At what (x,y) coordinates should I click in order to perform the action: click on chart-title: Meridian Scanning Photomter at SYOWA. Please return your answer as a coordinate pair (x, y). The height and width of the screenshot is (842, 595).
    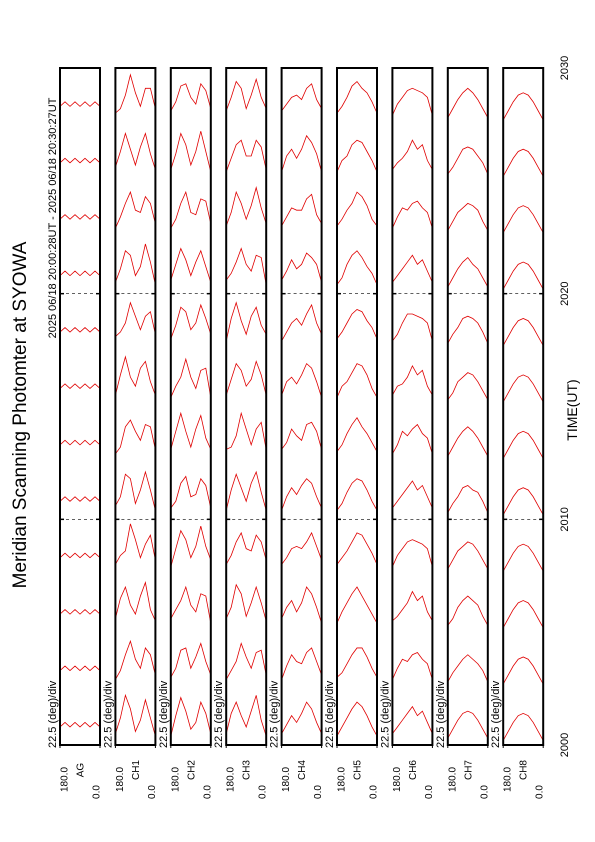
    Looking at the image, I should click on (20, 414).